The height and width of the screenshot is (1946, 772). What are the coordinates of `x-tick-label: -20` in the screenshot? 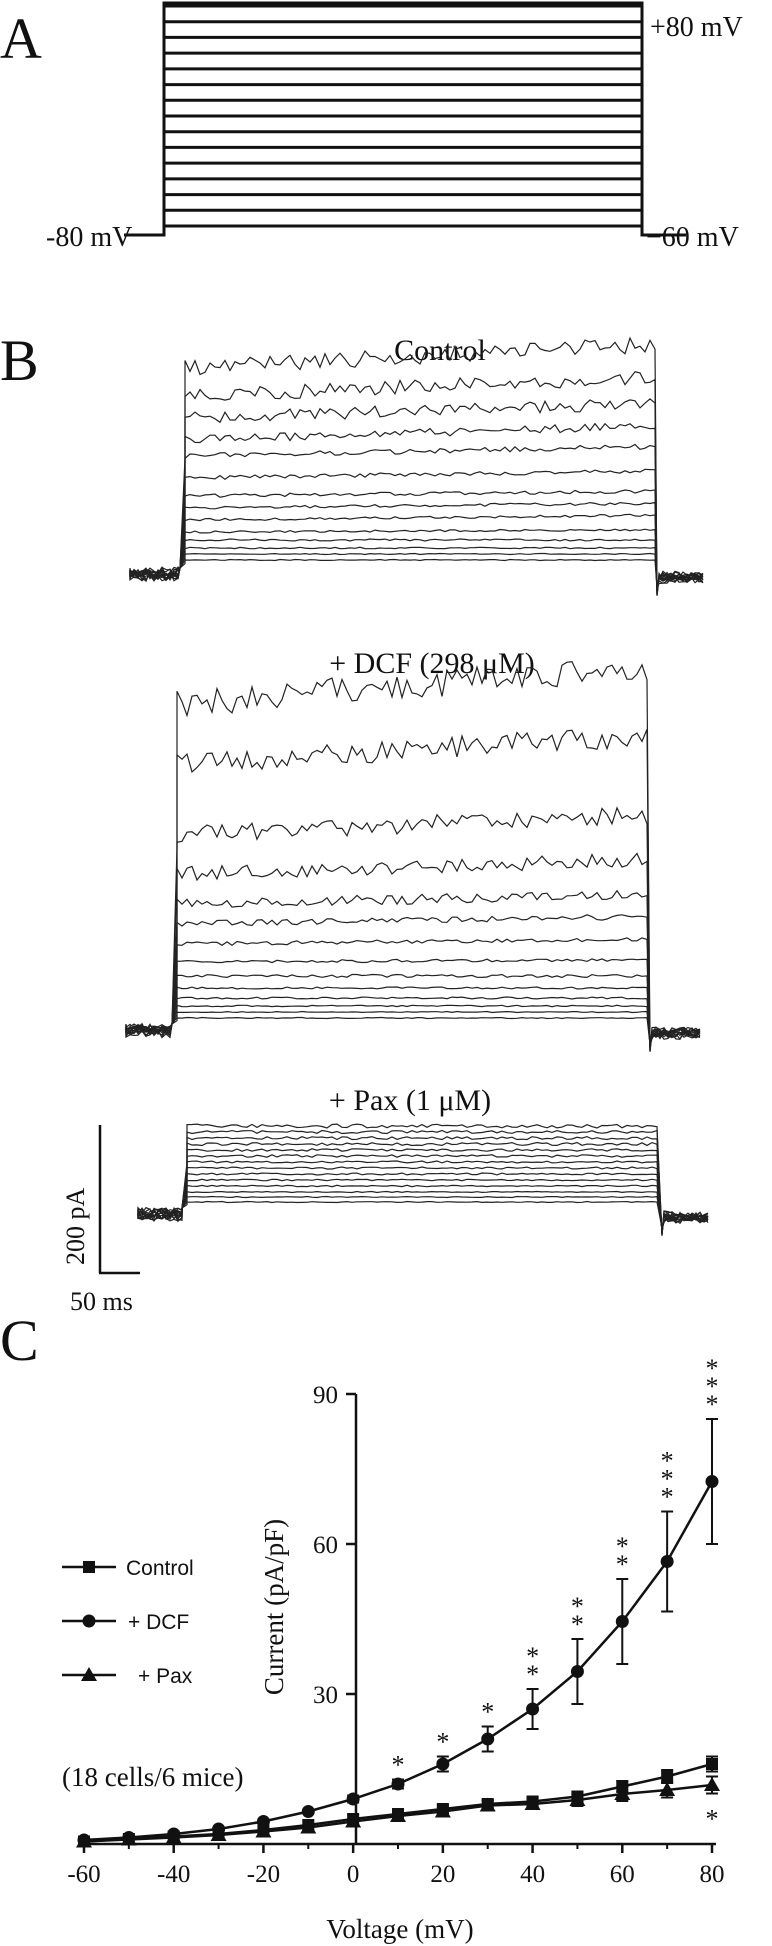 It's located at (263, 1874).